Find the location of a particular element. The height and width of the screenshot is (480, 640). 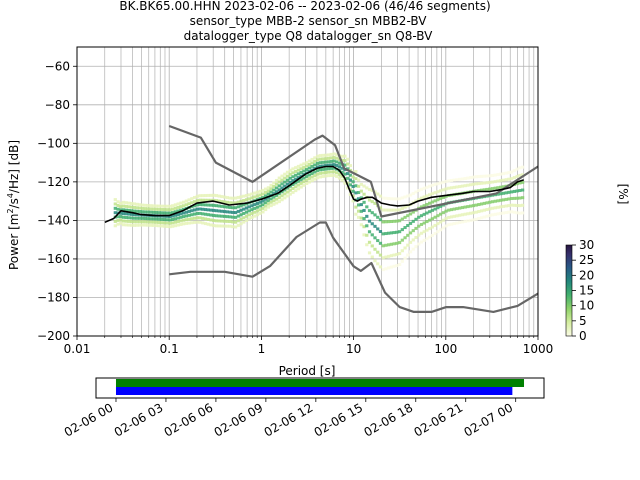

y-tick-label: −180 is located at coordinates (53, 297).